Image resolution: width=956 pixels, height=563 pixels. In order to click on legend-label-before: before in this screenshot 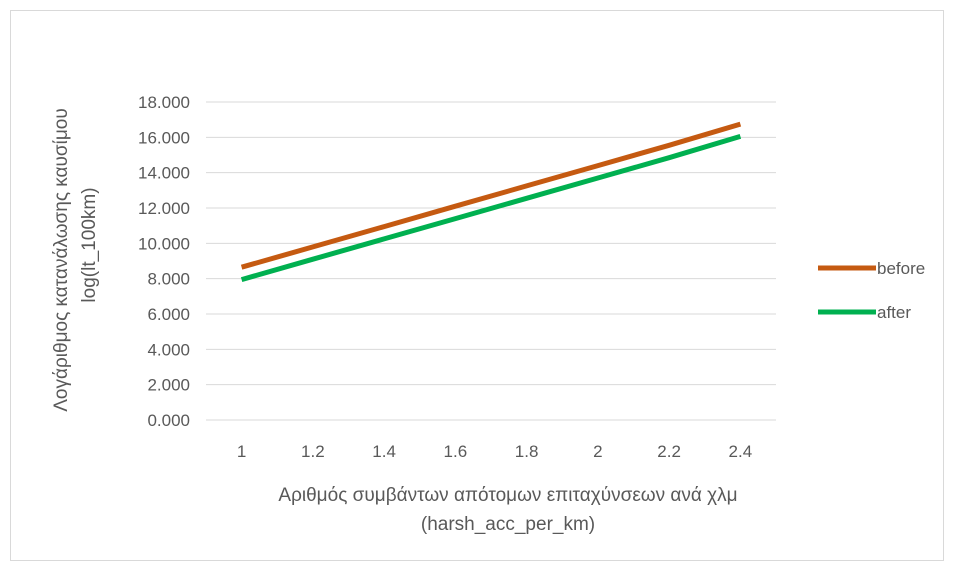, I will do `click(901, 268)`.